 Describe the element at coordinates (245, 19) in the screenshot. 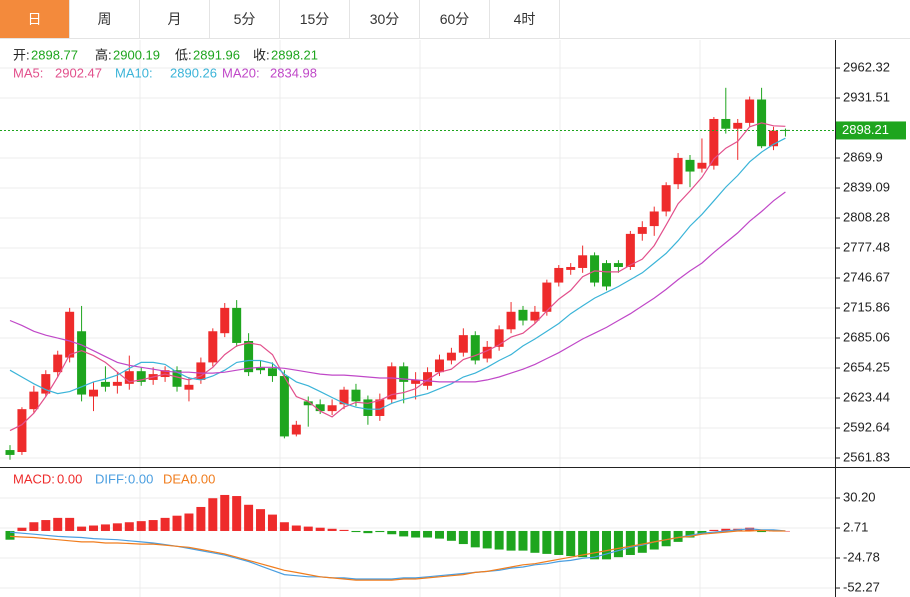

I see `period-tab: 5分` at that location.